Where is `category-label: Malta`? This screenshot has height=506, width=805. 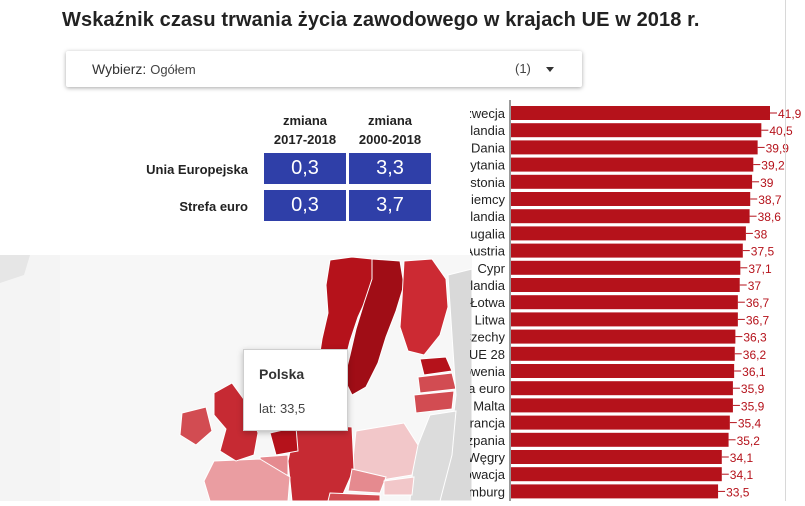
category-label: Malta is located at coordinates (489, 405).